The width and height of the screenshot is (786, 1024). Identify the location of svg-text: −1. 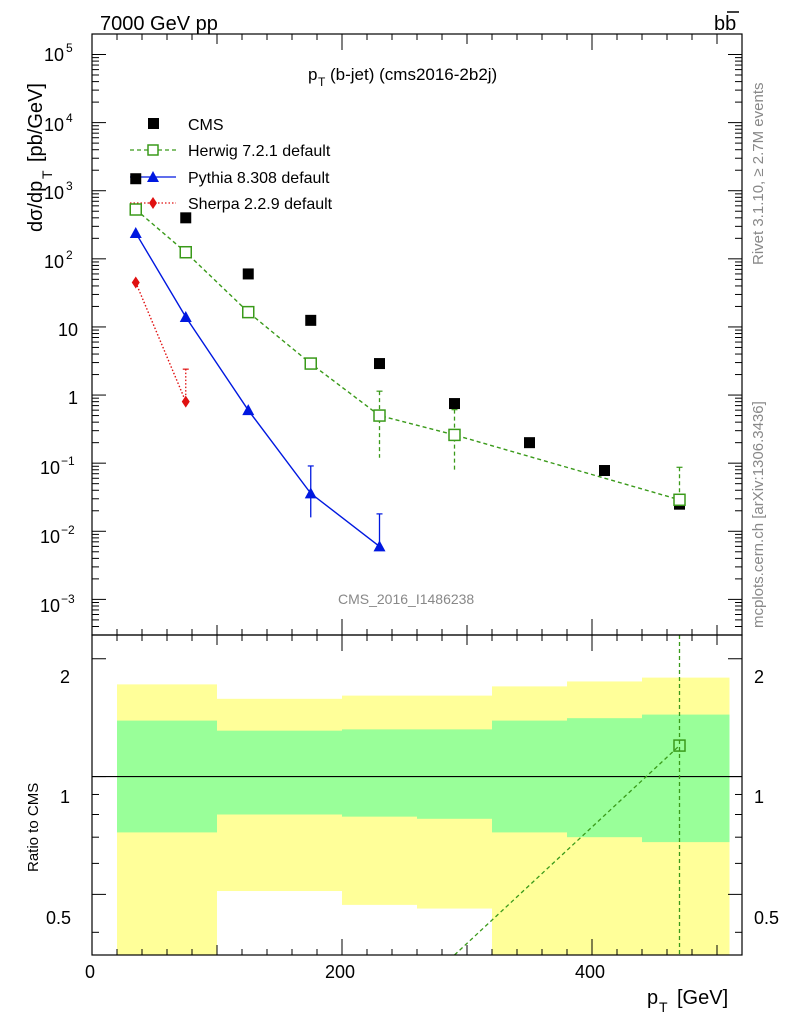
(68, 461).